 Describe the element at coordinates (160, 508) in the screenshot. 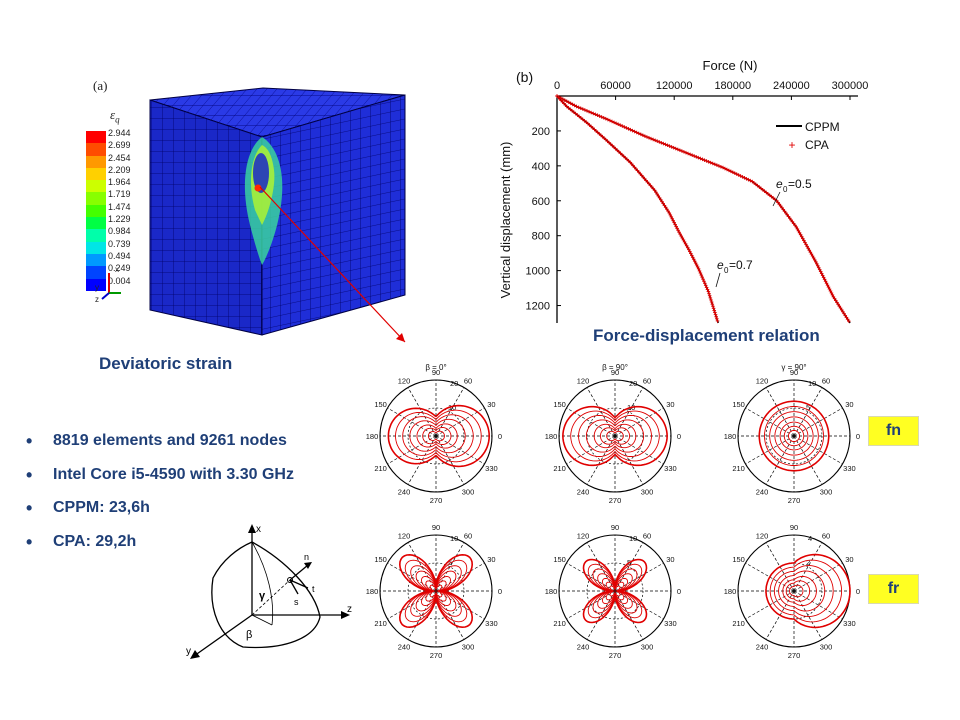

I see `bullet-cppm-time: CPPM: 23,6h` at that location.